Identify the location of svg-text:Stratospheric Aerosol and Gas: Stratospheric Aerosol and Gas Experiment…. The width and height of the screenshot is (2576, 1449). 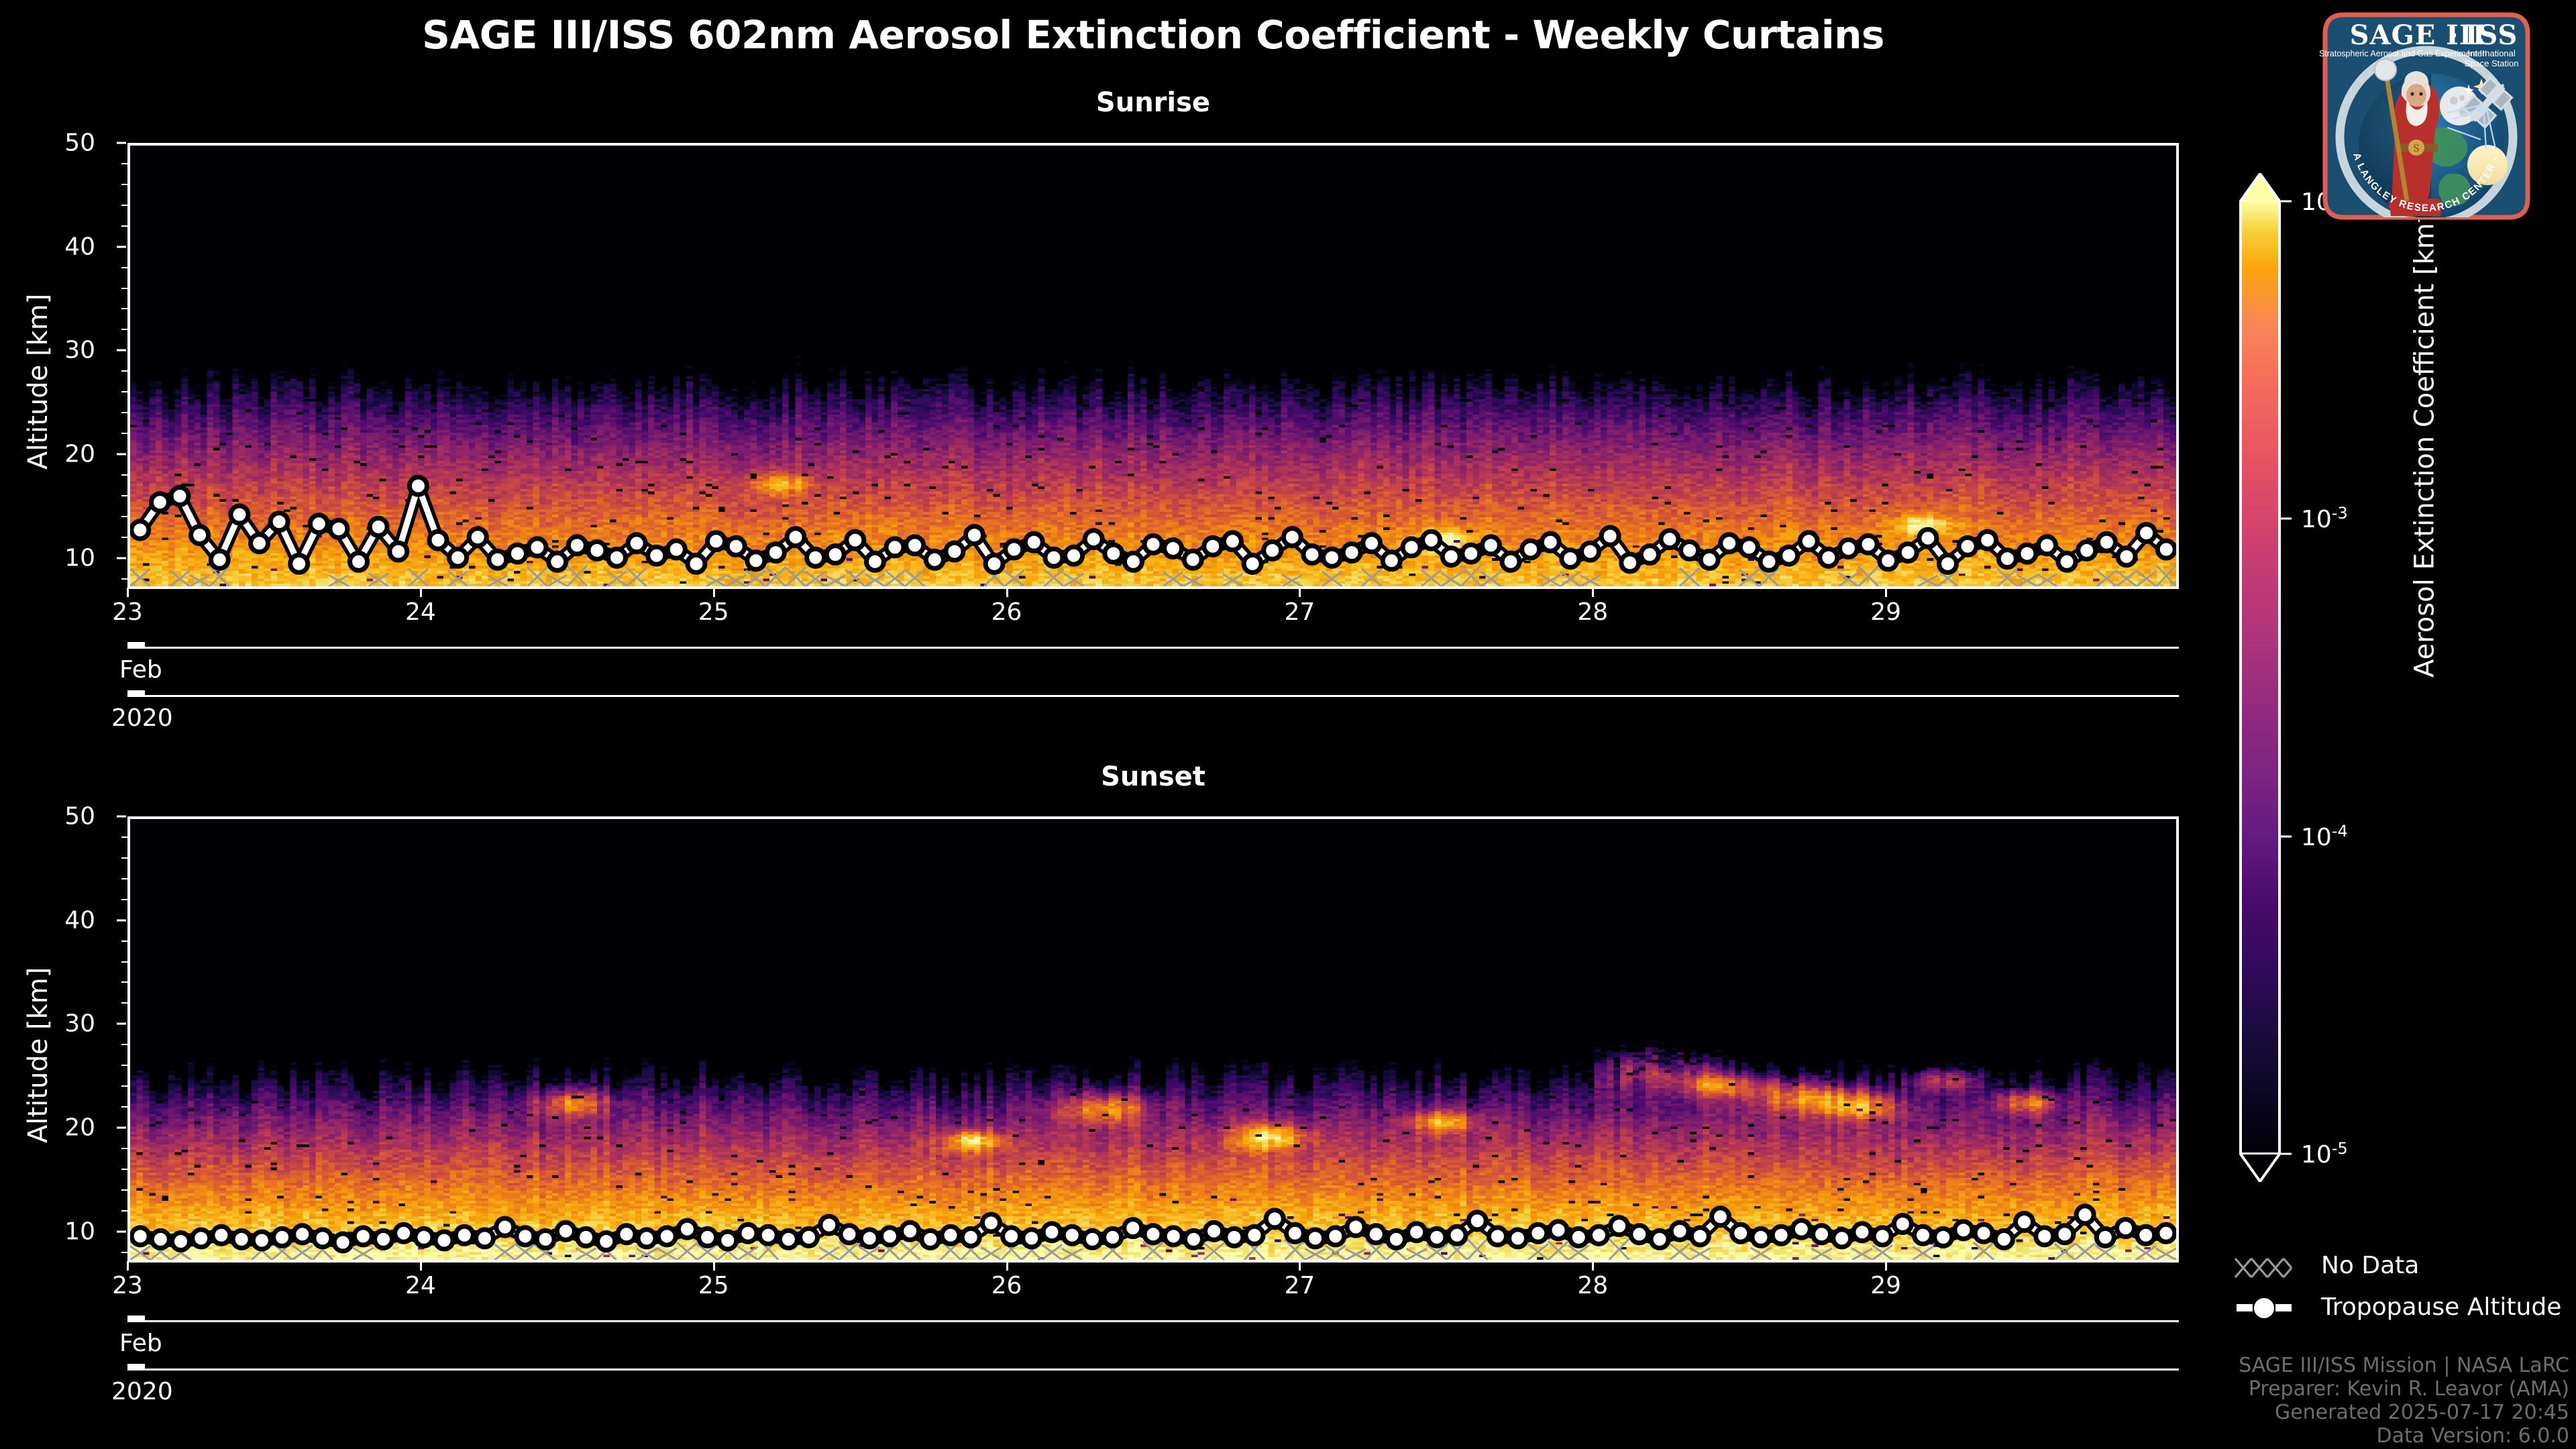
(2403, 53).